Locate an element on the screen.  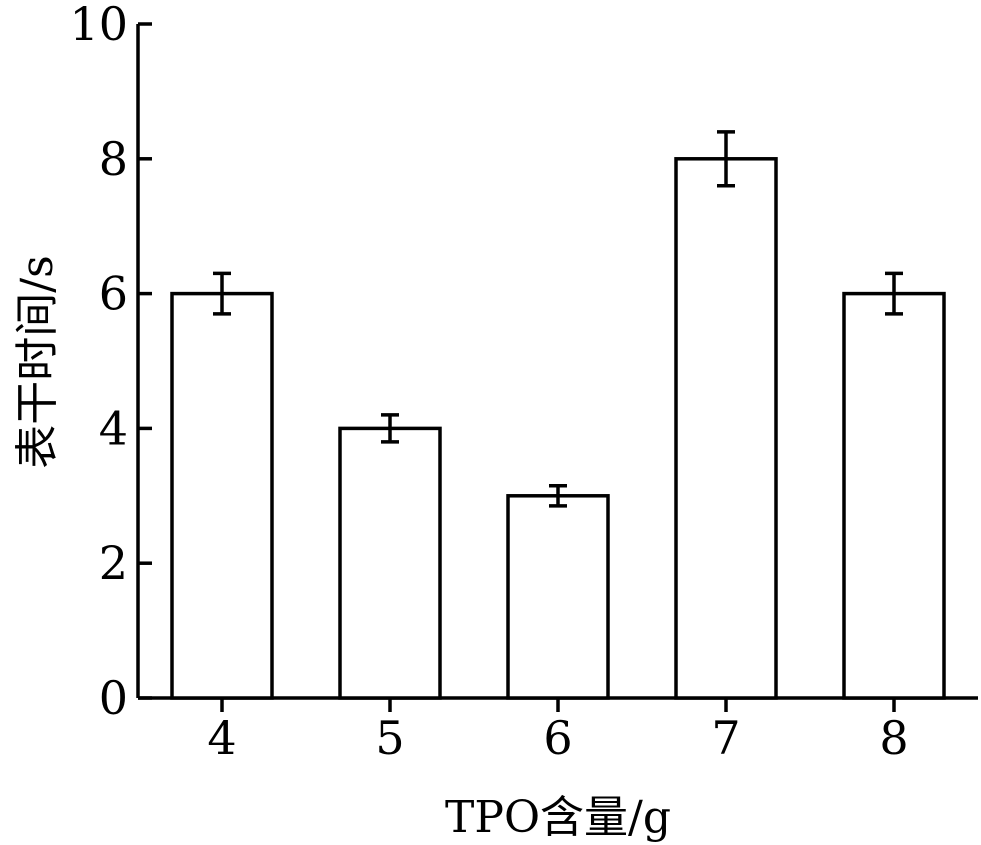
y-tick-label: 8 is located at coordinates (113, 159).